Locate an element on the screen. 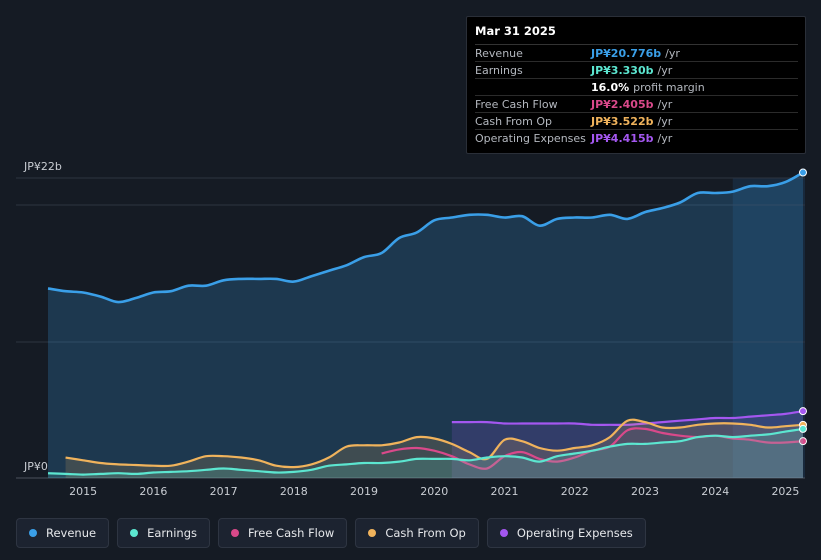 The width and height of the screenshot is (821, 560). legend-item-operating-expenses: Operating Expenses is located at coordinates (566, 533).